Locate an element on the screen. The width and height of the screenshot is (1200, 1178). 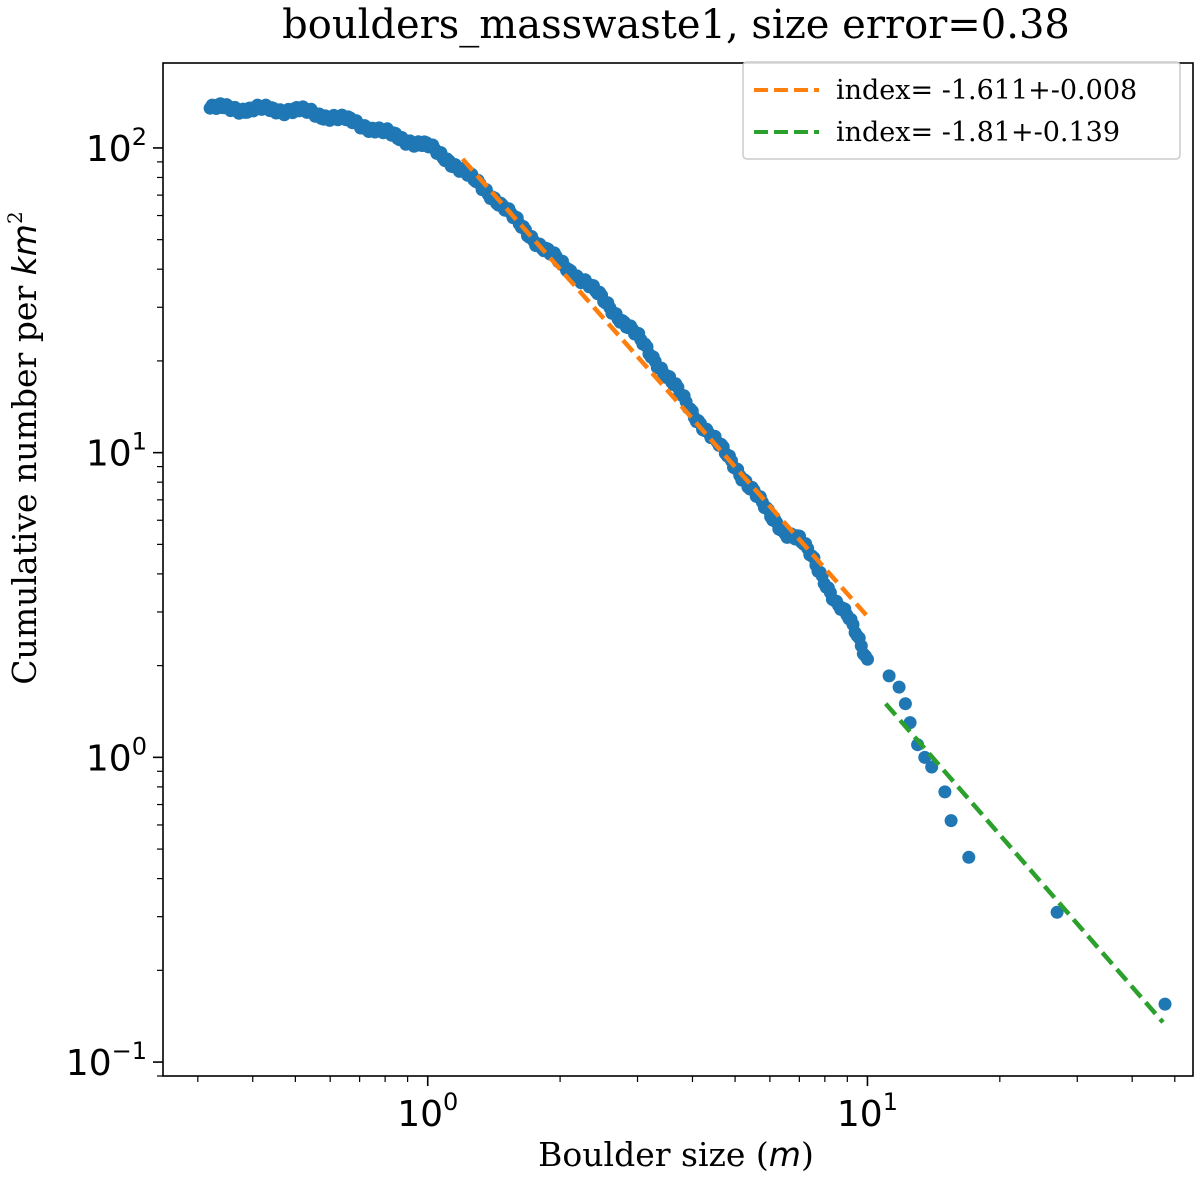
legend-box is located at coordinates (961, 110).